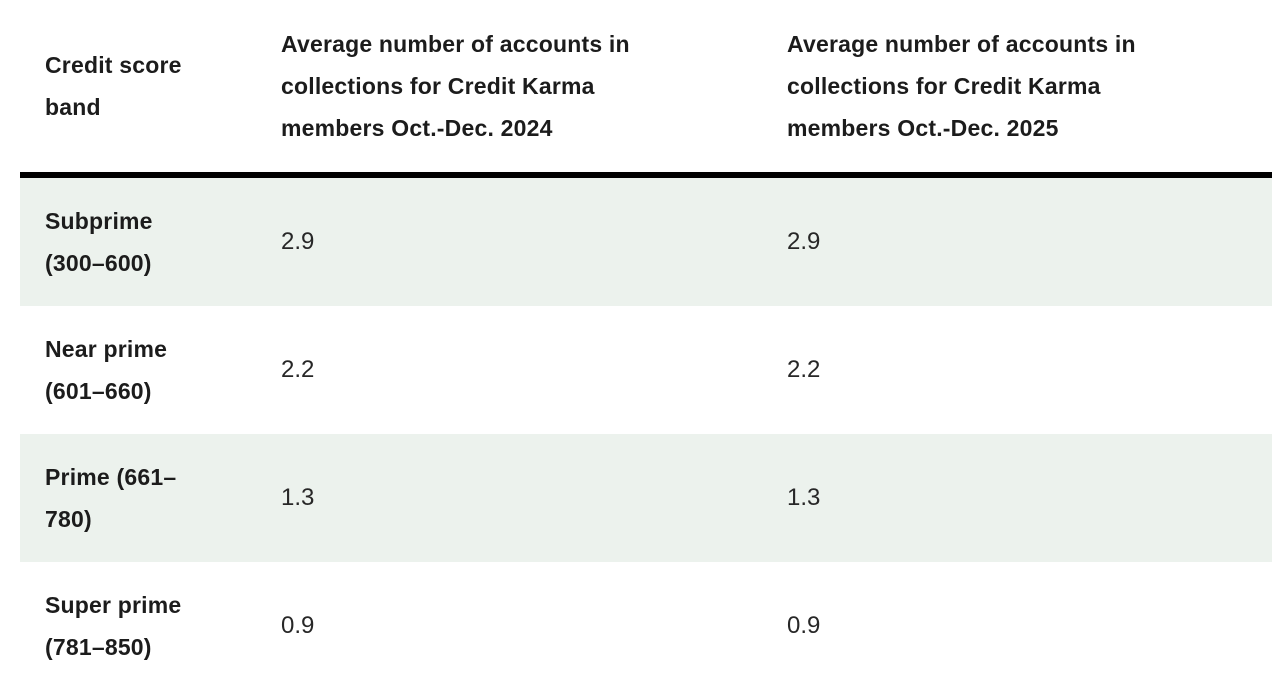  I want to click on value-2024: 2.9, so click(298, 241).